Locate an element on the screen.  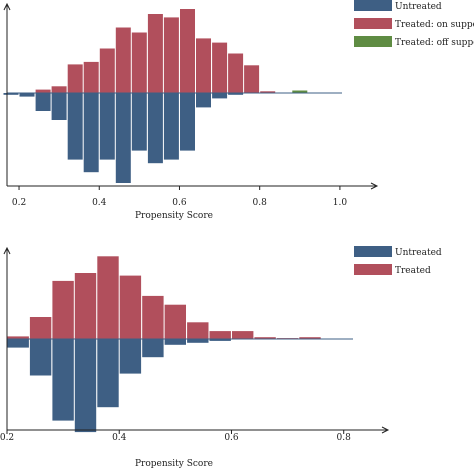
bar-untreated-0.7 is located at coordinates (220, 96).